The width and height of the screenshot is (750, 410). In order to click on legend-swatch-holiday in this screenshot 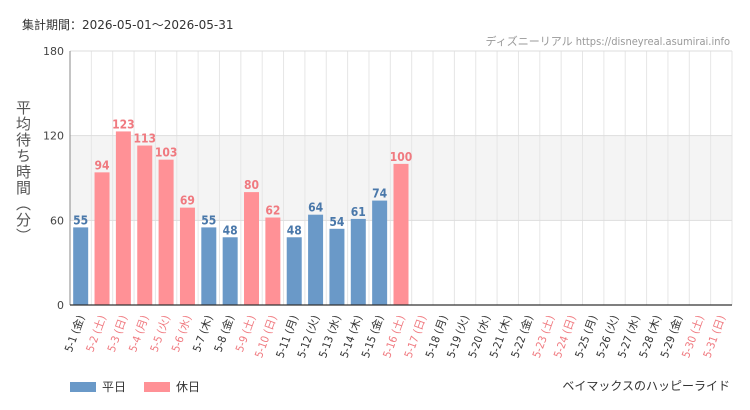, I will do `click(157, 386)`.